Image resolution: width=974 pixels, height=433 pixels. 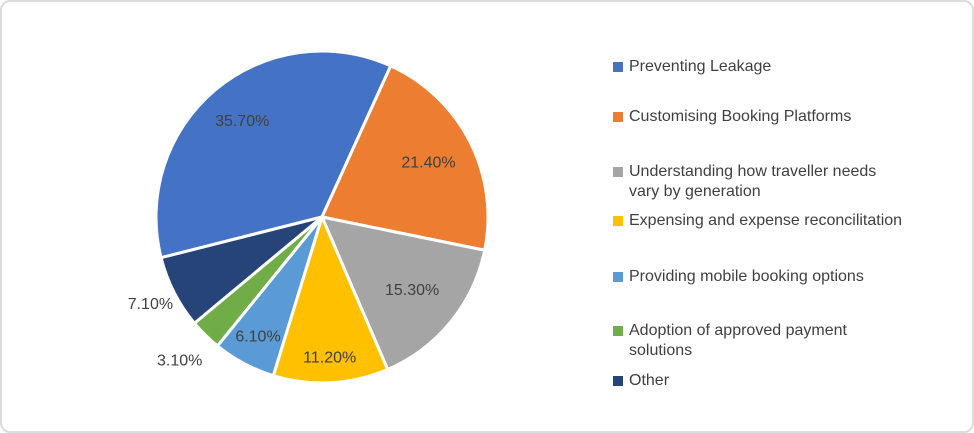 I want to click on pie-data-label-other: 7.10%, so click(x=150, y=304).